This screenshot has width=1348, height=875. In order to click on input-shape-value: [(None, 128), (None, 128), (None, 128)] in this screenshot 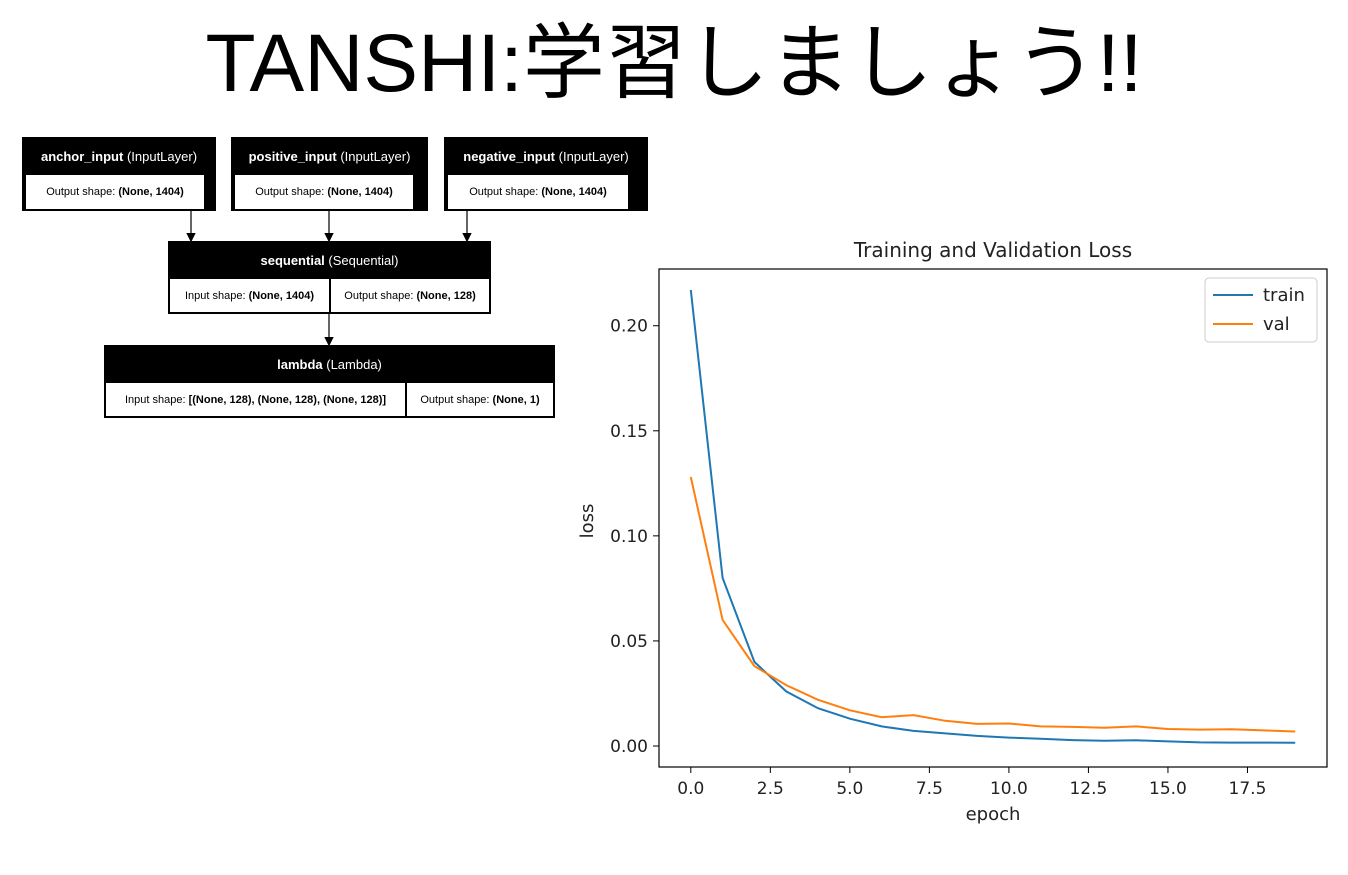, I will do `click(287, 399)`.